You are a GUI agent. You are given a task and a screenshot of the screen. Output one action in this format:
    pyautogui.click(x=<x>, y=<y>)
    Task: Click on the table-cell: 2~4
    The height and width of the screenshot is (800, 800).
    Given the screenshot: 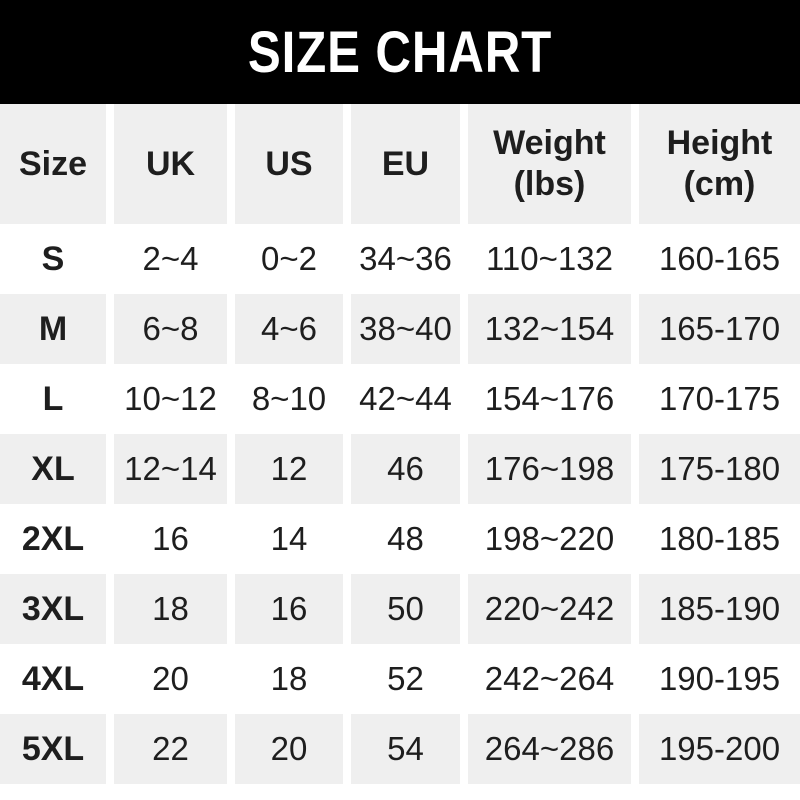 What is the action you would take?
    pyautogui.click(x=170, y=259)
    